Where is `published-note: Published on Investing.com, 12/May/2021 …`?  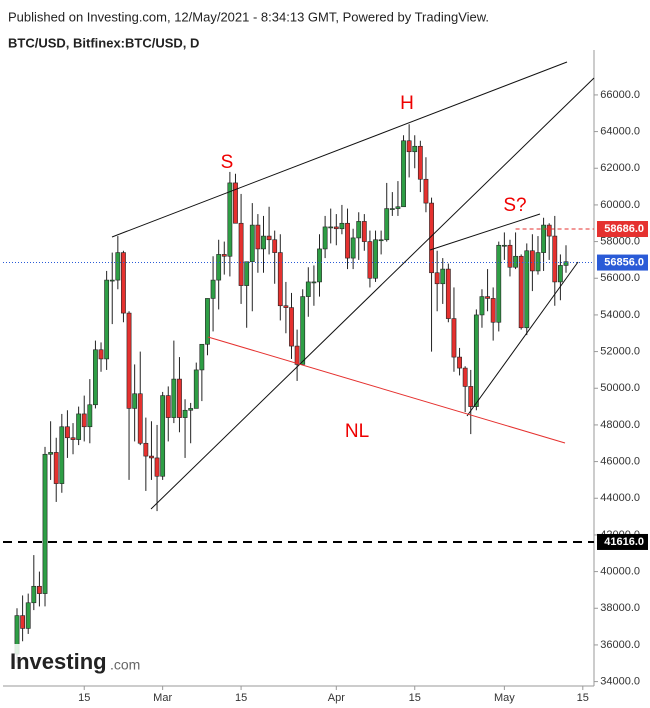
published-note: Published on Investing.com, 12/May/2021 … is located at coordinates (248, 16).